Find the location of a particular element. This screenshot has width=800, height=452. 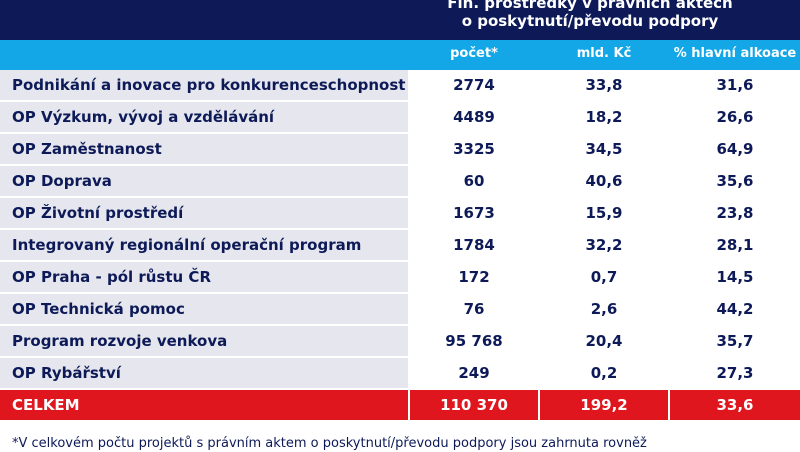

table-row: OP Doprava 60 40,6 35,6 is located at coordinates (400, 182).